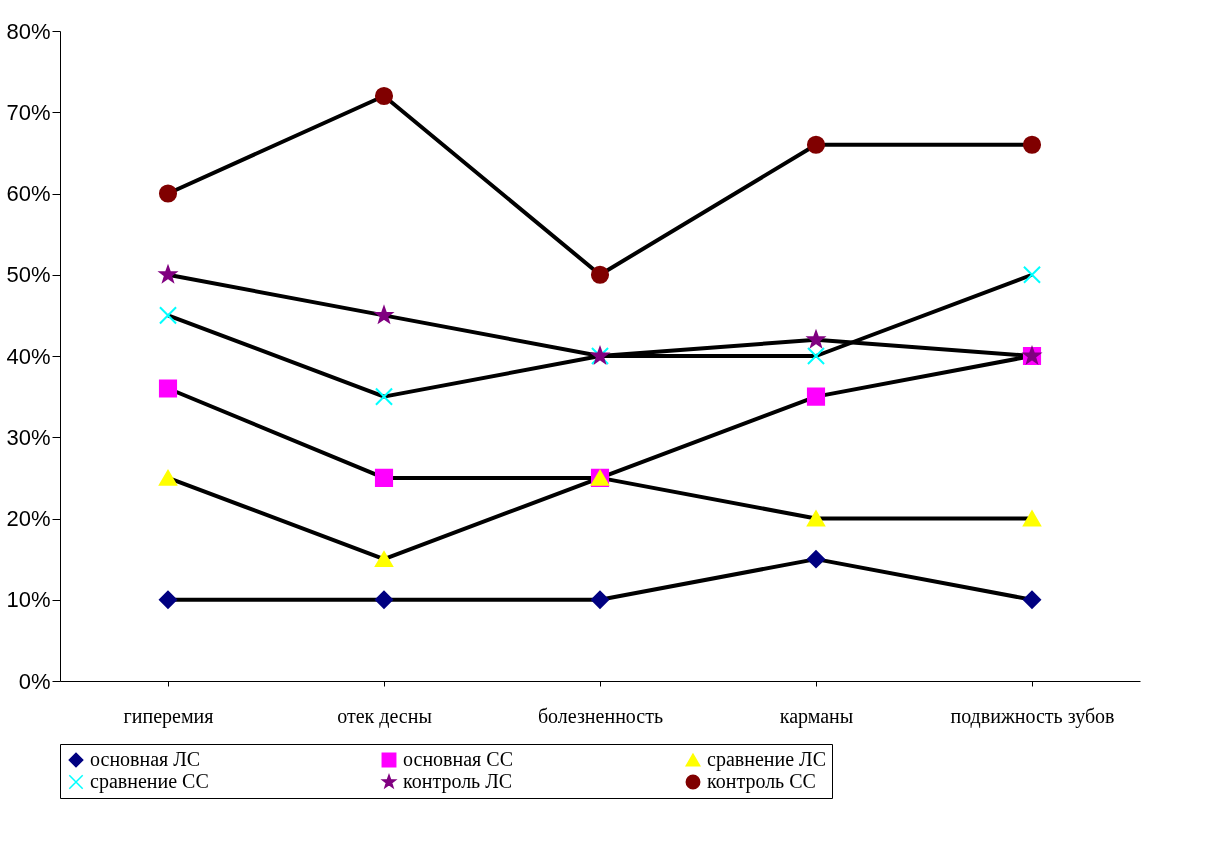  Describe the element at coordinates (28, 437) in the screenshot. I see `y-tick-label: 30%` at that location.